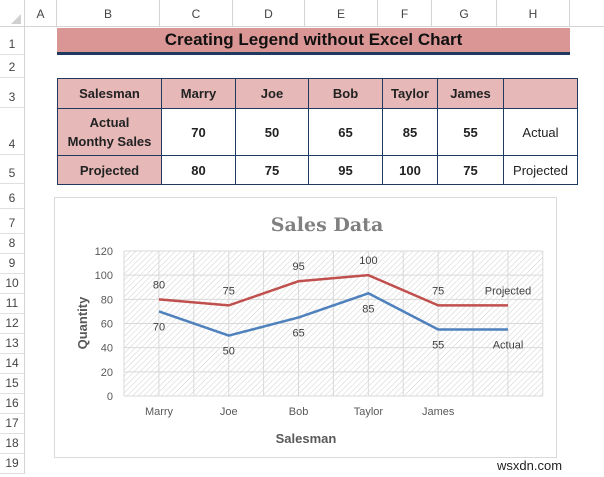 The width and height of the screenshot is (604, 477). What do you see at coordinates (12, 41) in the screenshot?
I see `row-header-1: 1` at bounding box center [12, 41].